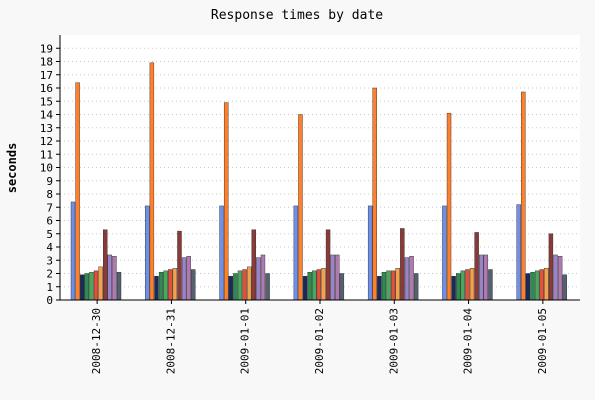  What do you see at coordinates (12, 168) in the screenshot?
I see `y-axis-label: seconds` at bounding box center [12, 168].